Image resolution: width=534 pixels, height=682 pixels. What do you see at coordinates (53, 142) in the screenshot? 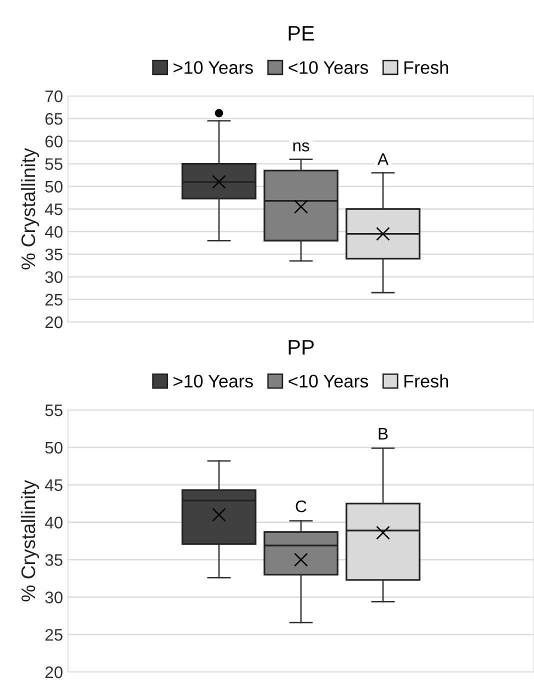
I see `y-tick-label: 60` at bounding box center [53, 142].